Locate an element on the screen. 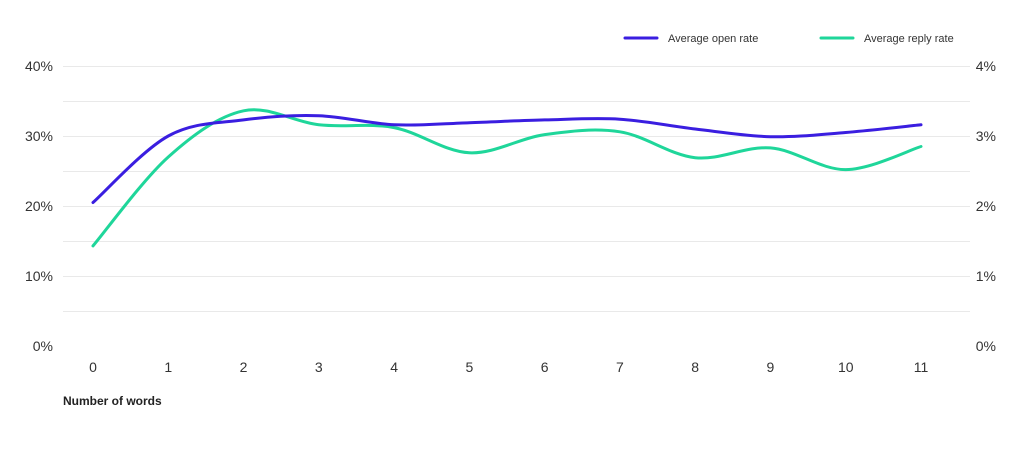 Image resolution: width=1024 pixels, height=449 pixels. y-axis-tick-label-right: 3% is located at coordinates (986, 136).